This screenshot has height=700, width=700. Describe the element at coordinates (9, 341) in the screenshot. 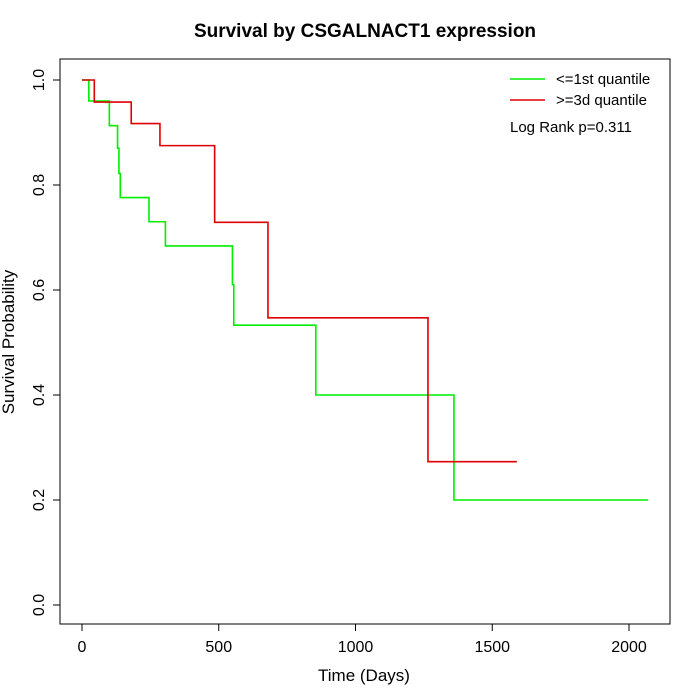

I see `y-axis-label: Survival Probability` at that location.